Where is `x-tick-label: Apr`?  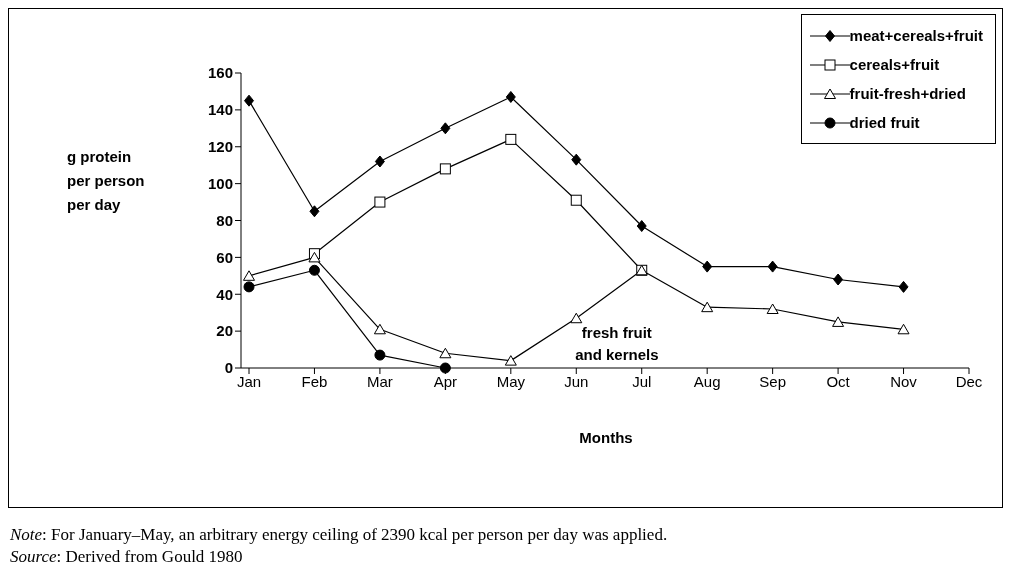 x-tick-label: Apr is located at coordinates (445, 381).